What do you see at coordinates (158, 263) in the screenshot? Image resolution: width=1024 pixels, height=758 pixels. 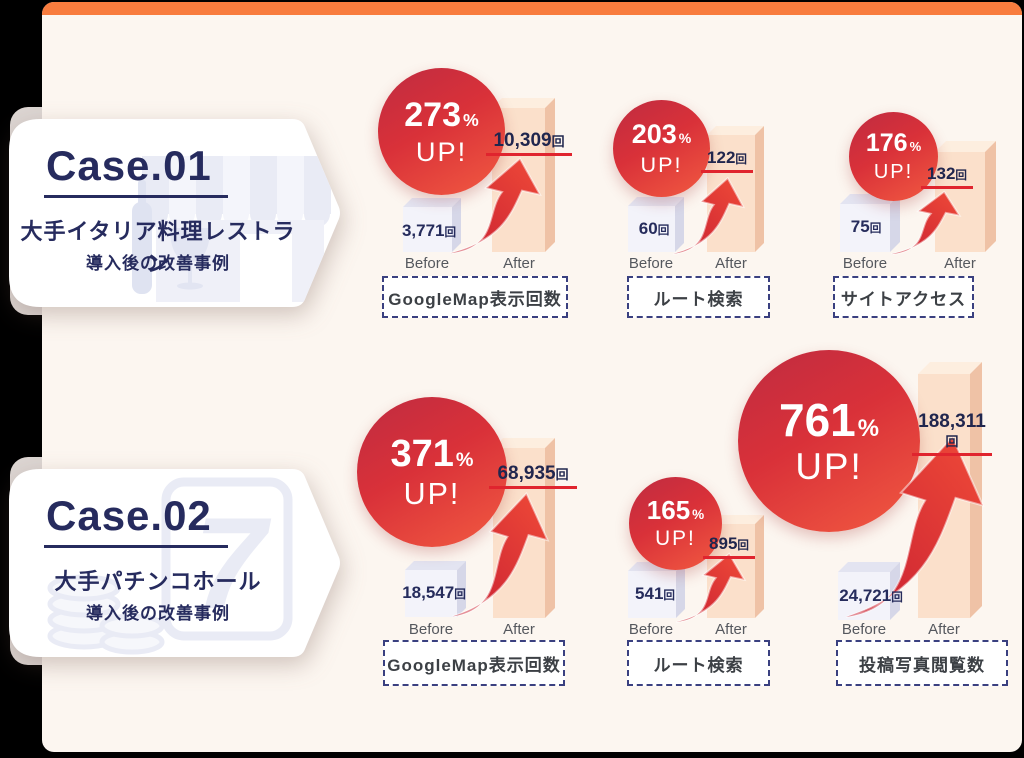 I see `case-01-note: 導入後の改善事例` at bounding box center [158, 263].